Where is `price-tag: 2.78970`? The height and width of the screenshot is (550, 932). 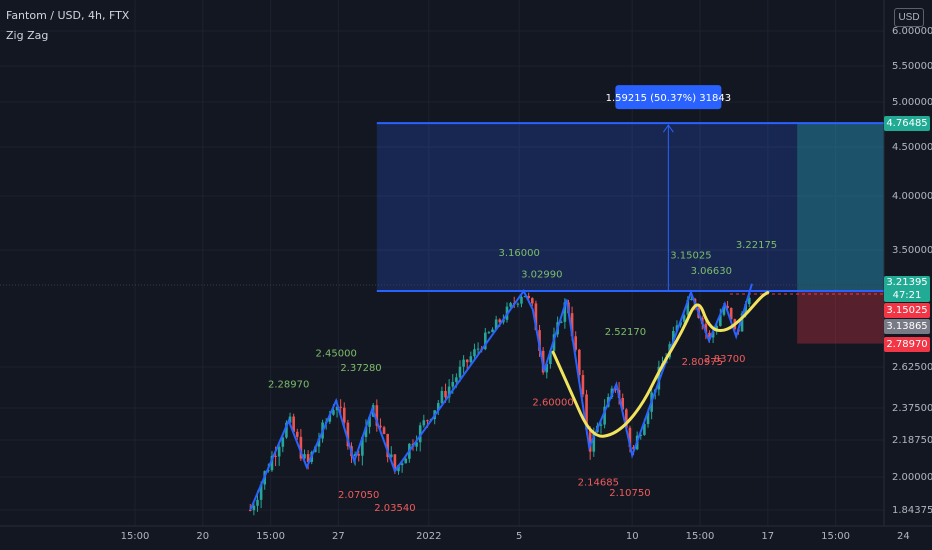
price-tag: 2.78970 is located at coordinates (907, 344).